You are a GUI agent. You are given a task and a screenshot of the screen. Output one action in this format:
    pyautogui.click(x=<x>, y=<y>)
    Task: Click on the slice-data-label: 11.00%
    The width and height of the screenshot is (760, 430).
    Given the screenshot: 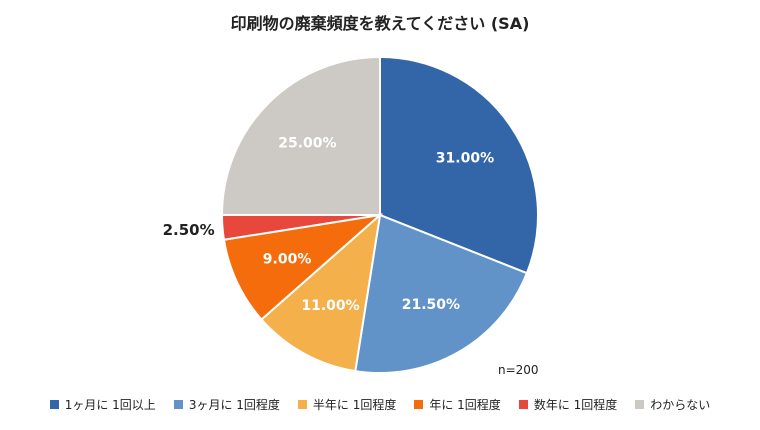 What is the action you would take?
    pyautogui.click(x=330, y=306)
    